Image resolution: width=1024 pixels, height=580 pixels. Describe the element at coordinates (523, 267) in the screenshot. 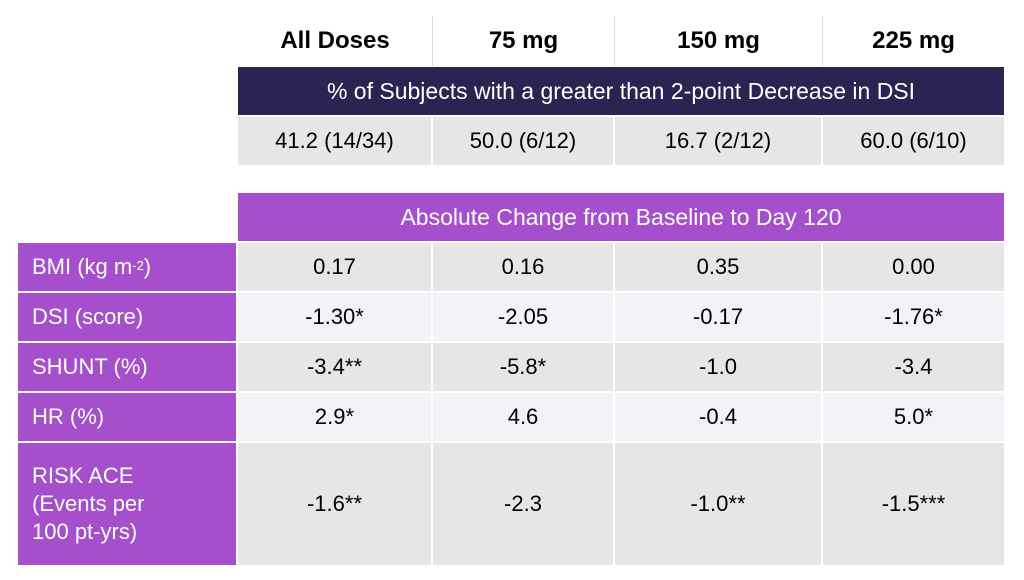

I see `cell-bmi-75: 0.16` at that location.